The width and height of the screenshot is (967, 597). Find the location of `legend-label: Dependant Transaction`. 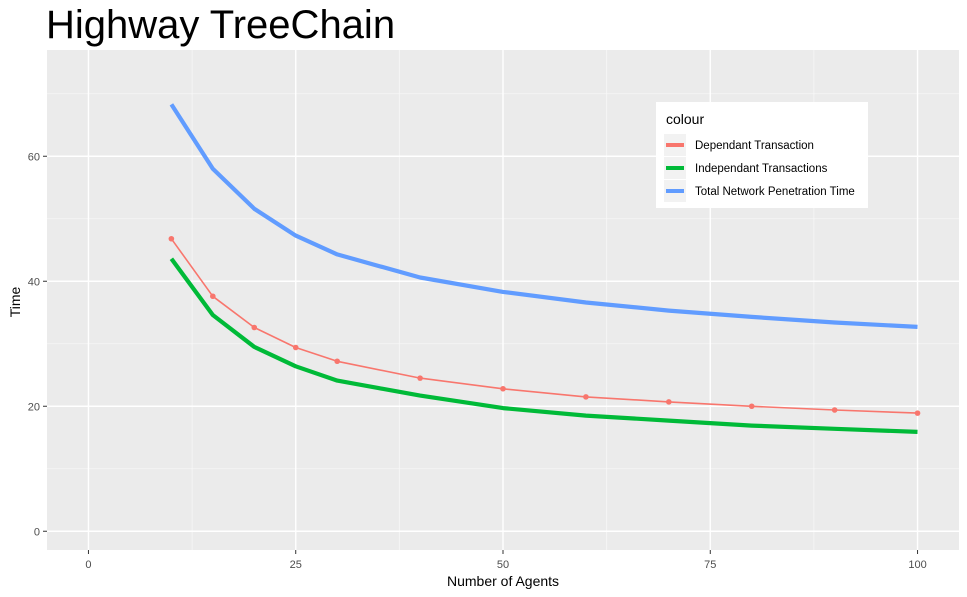

legend-label: Dependant Transaction is located at coordinates (754, 146).